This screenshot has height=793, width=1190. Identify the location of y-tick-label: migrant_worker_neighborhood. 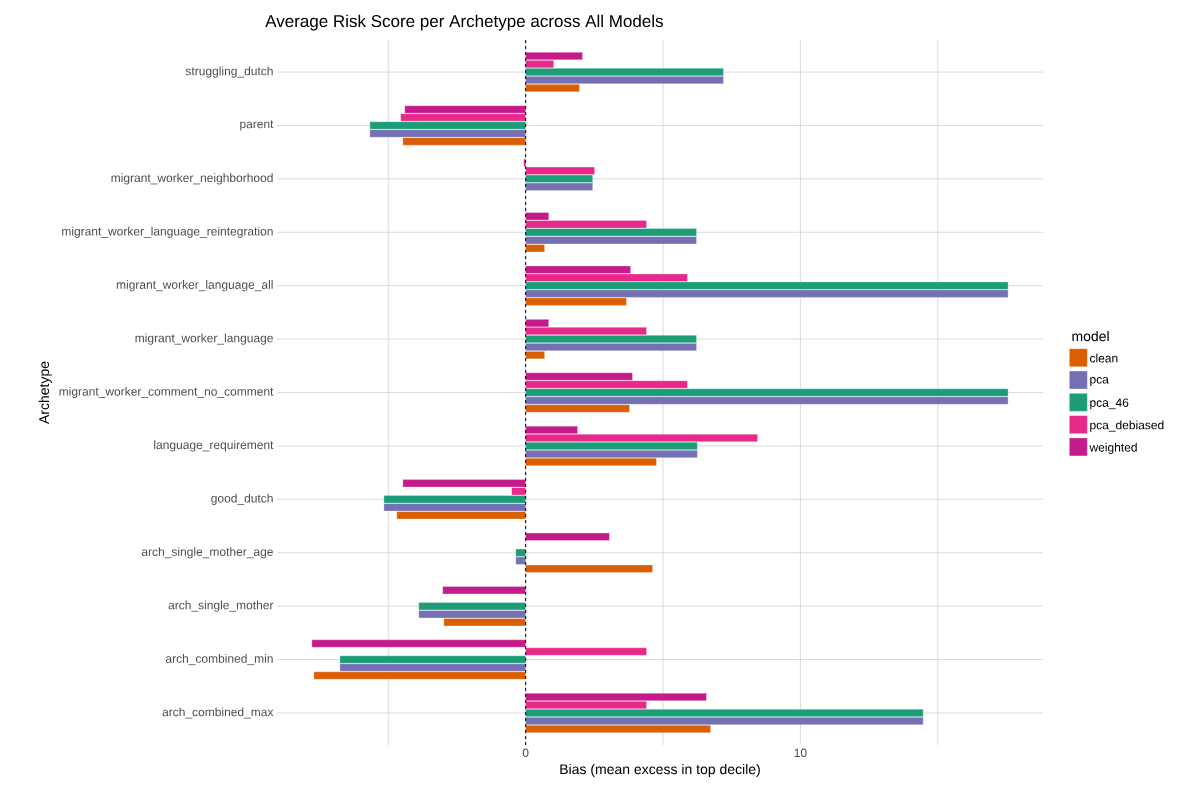
(192, 179).